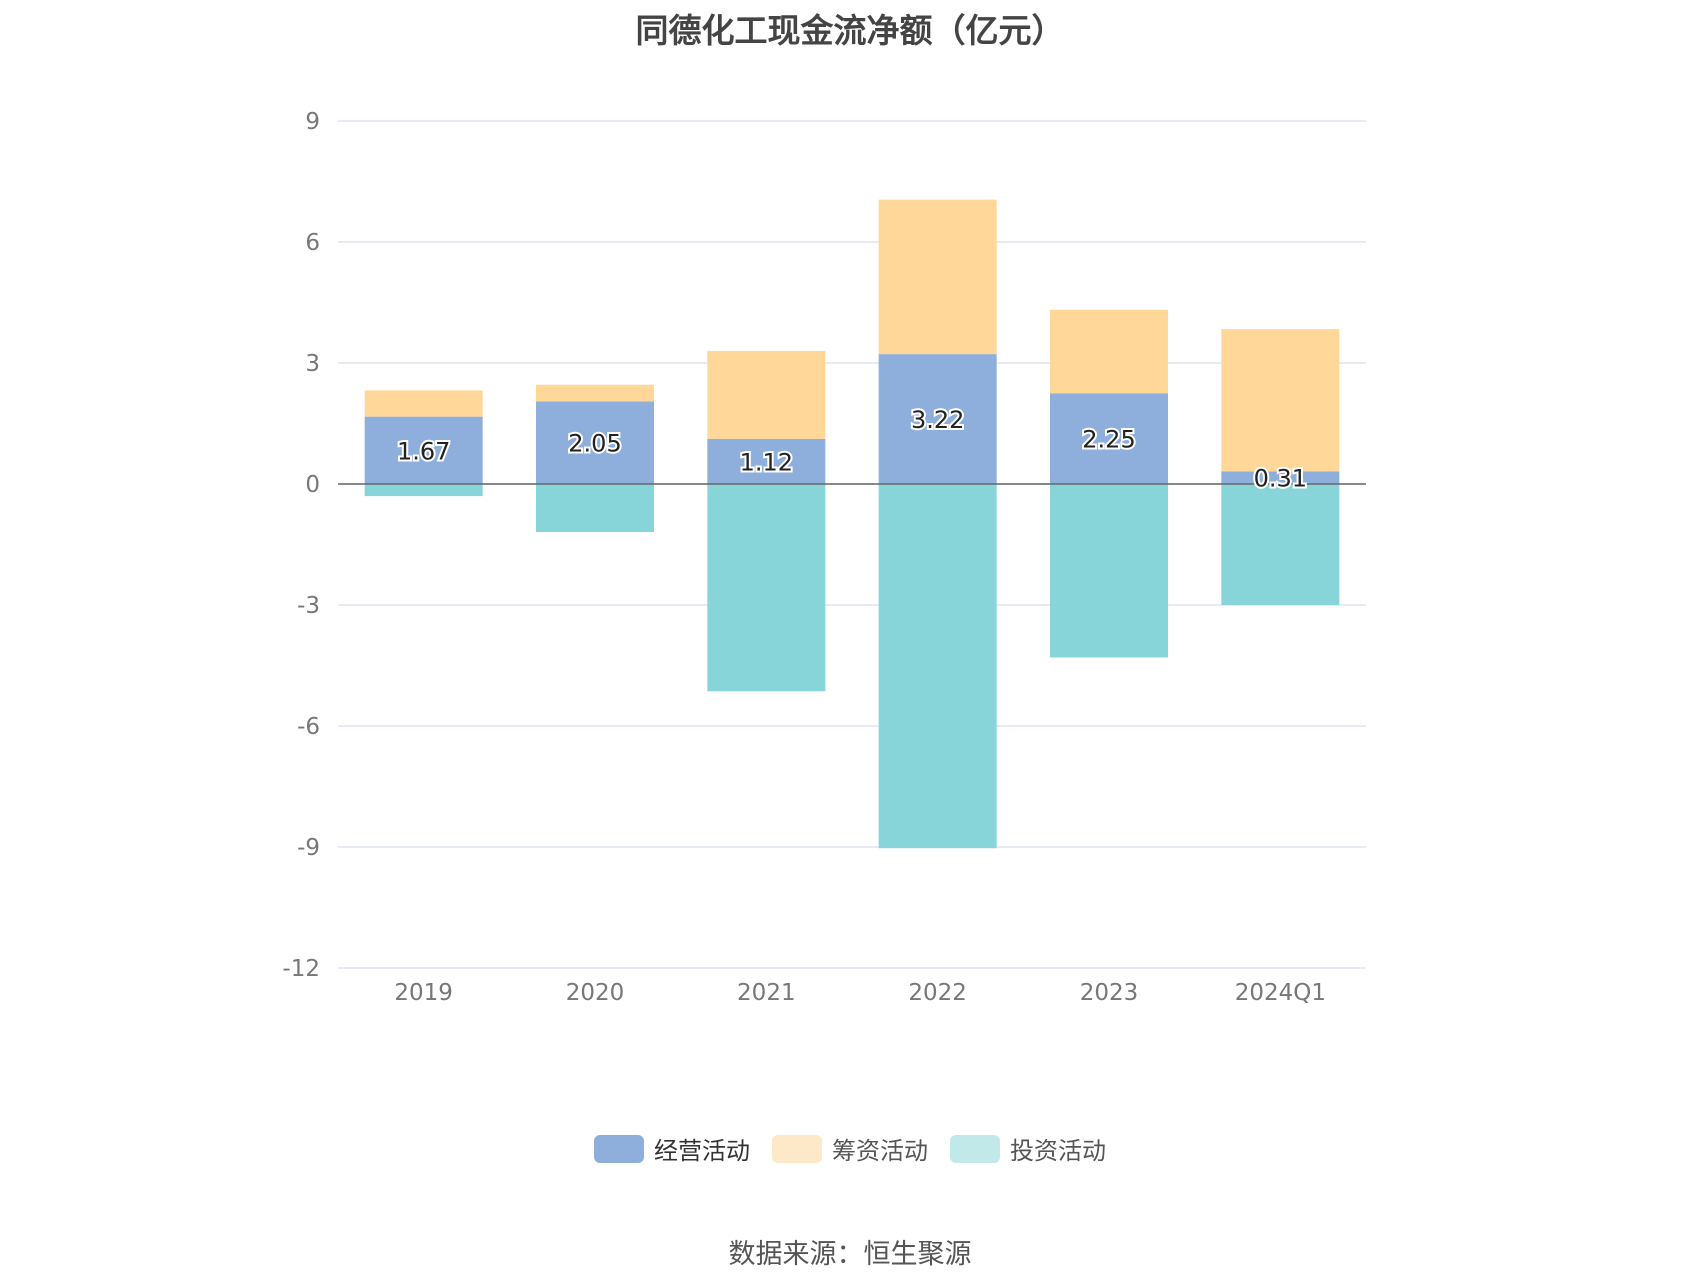 This screenshot has width=1700, height=1274. What do you see at coordinates (312, 122) in the screenshot?
I see `y-tick-label: 9` at bounding box center [312, 122].